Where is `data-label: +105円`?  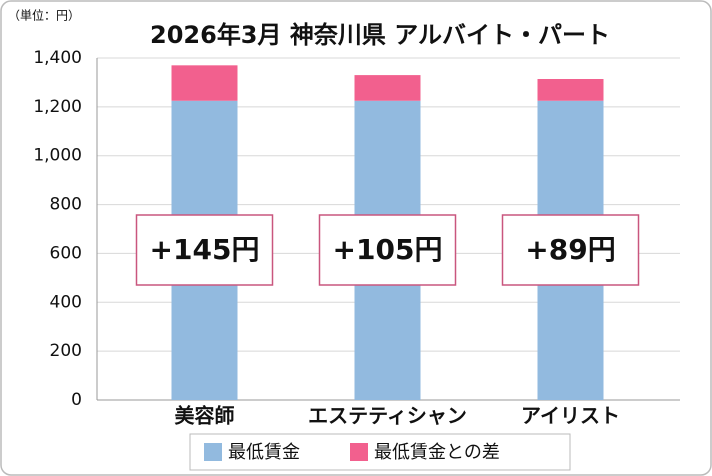
data-label: +105円 is located at coordinates (388, 249).